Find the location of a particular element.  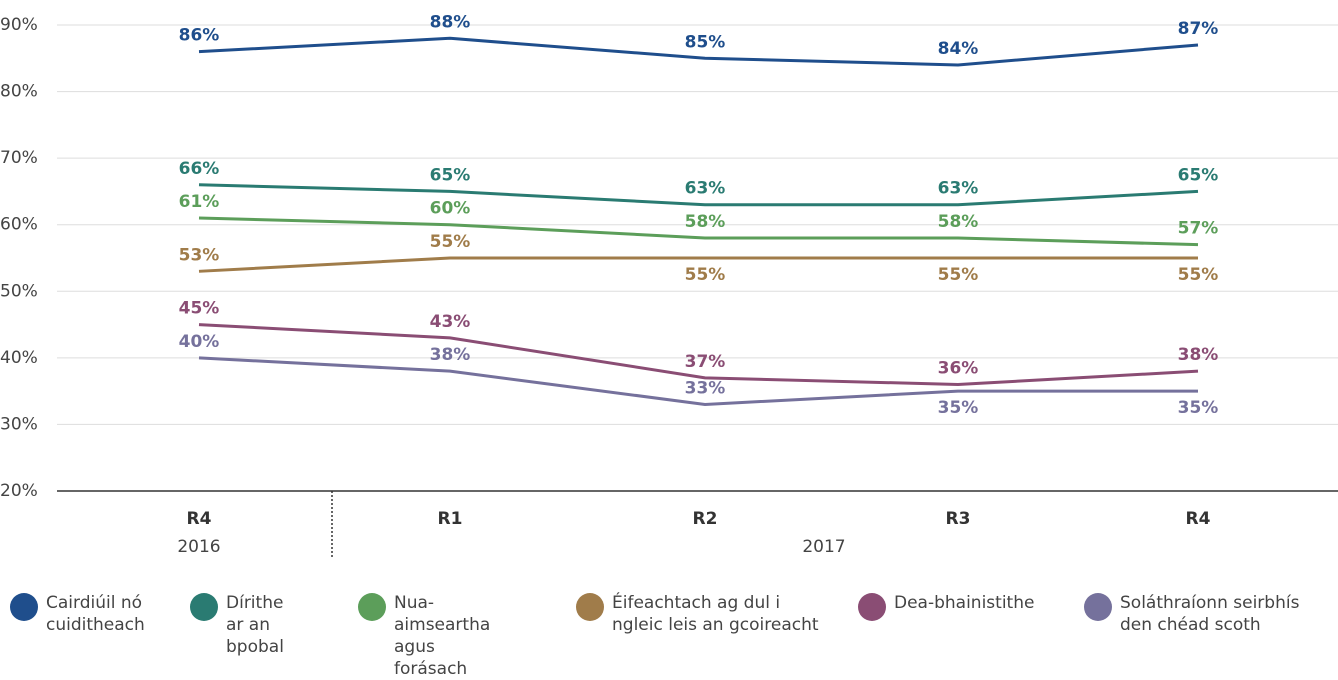

legend-item: Nua-aimseartha agus forásach is located at coordinates (433, 636).